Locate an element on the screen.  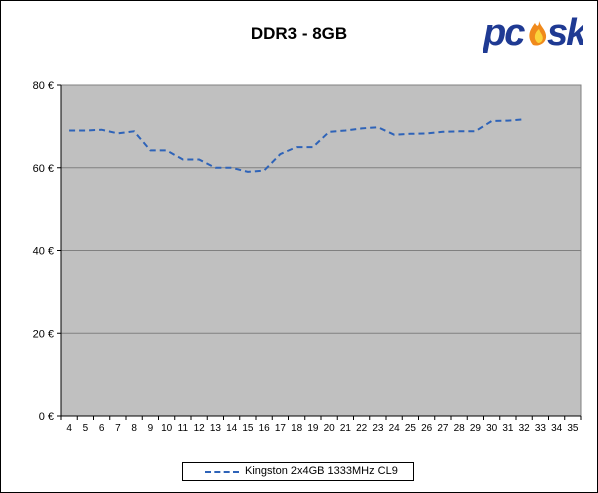
pcesk-logo: pc sk is located at coordinates (536, 36).